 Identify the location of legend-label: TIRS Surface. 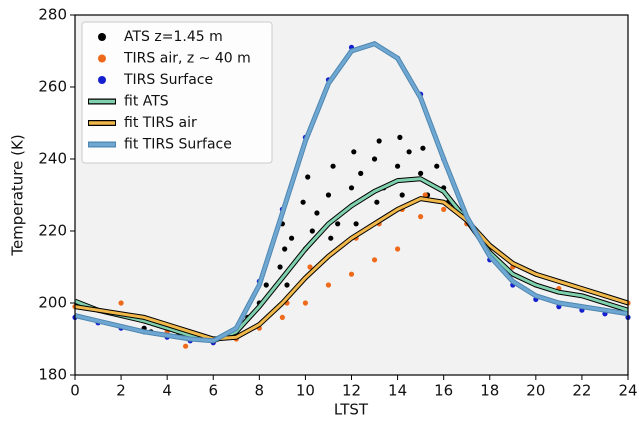
(168, 80).